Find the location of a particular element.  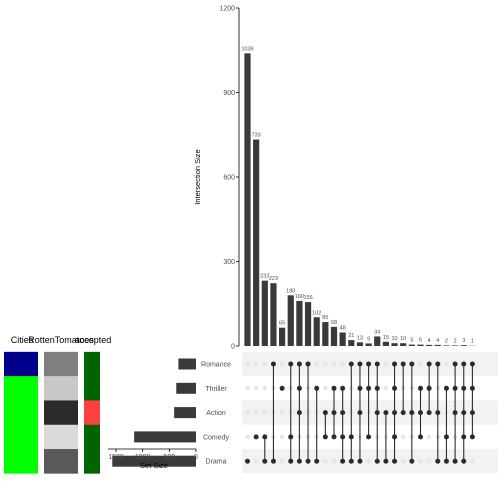

intersection-bar-label-3: 232 is located at coordinates (264, 277).